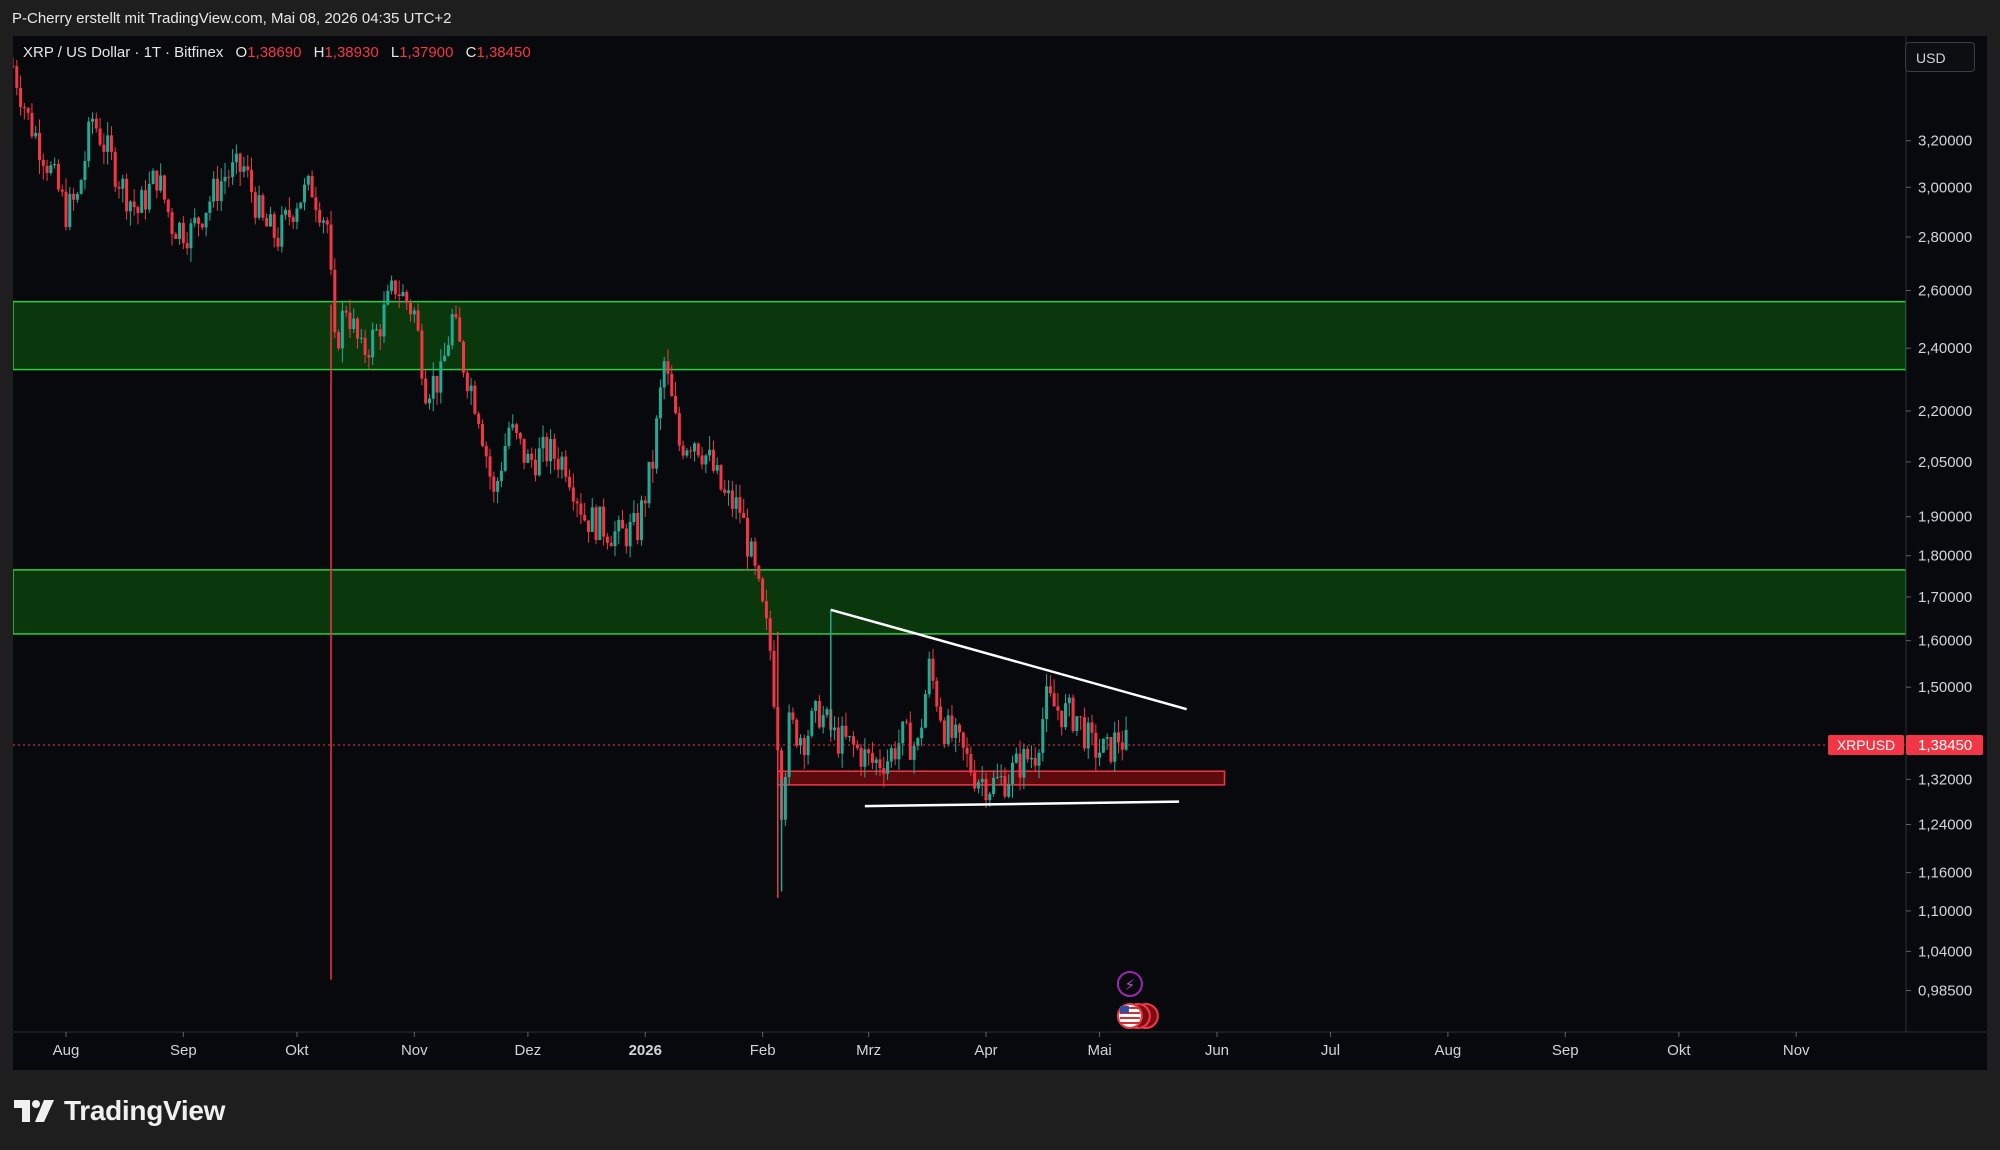 Image resolution: width=2000 pixels, height=1150 pixels. I want to click on price-tick-label: 1,60000, so click(1945, 641).